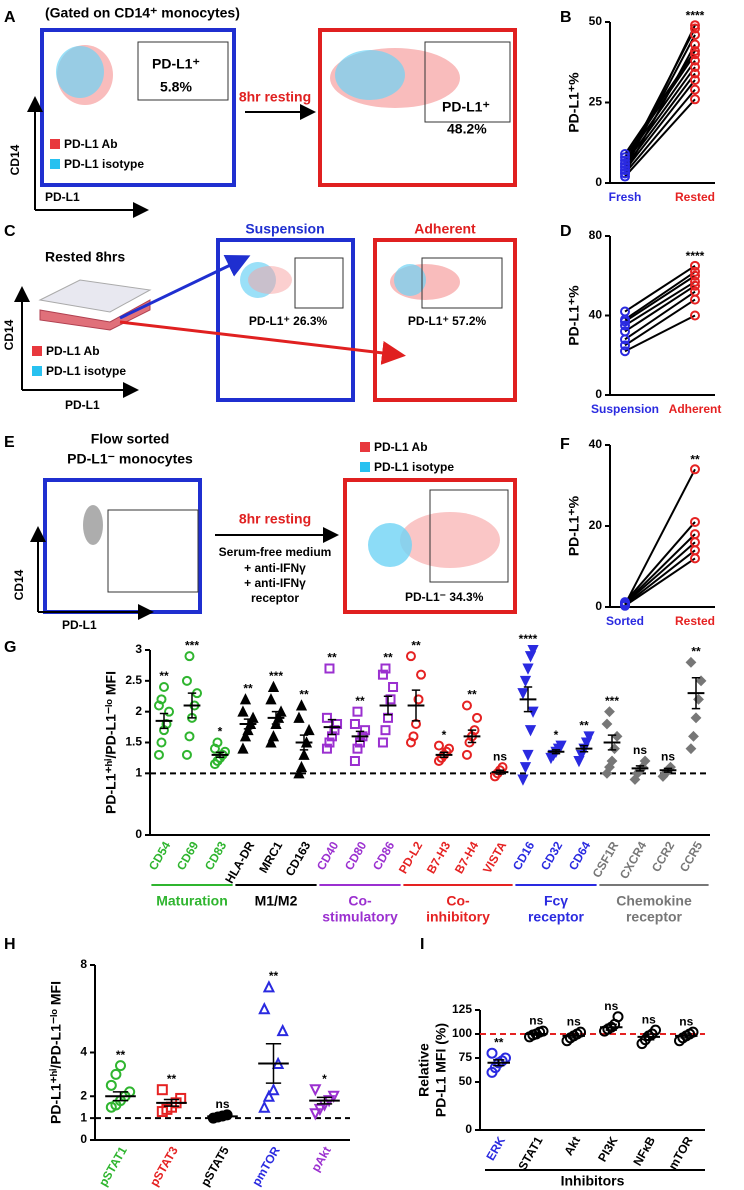  Describe the element at coordinates (130, 439) in the screenshot. I see `heading: Flow sorted` at that location.